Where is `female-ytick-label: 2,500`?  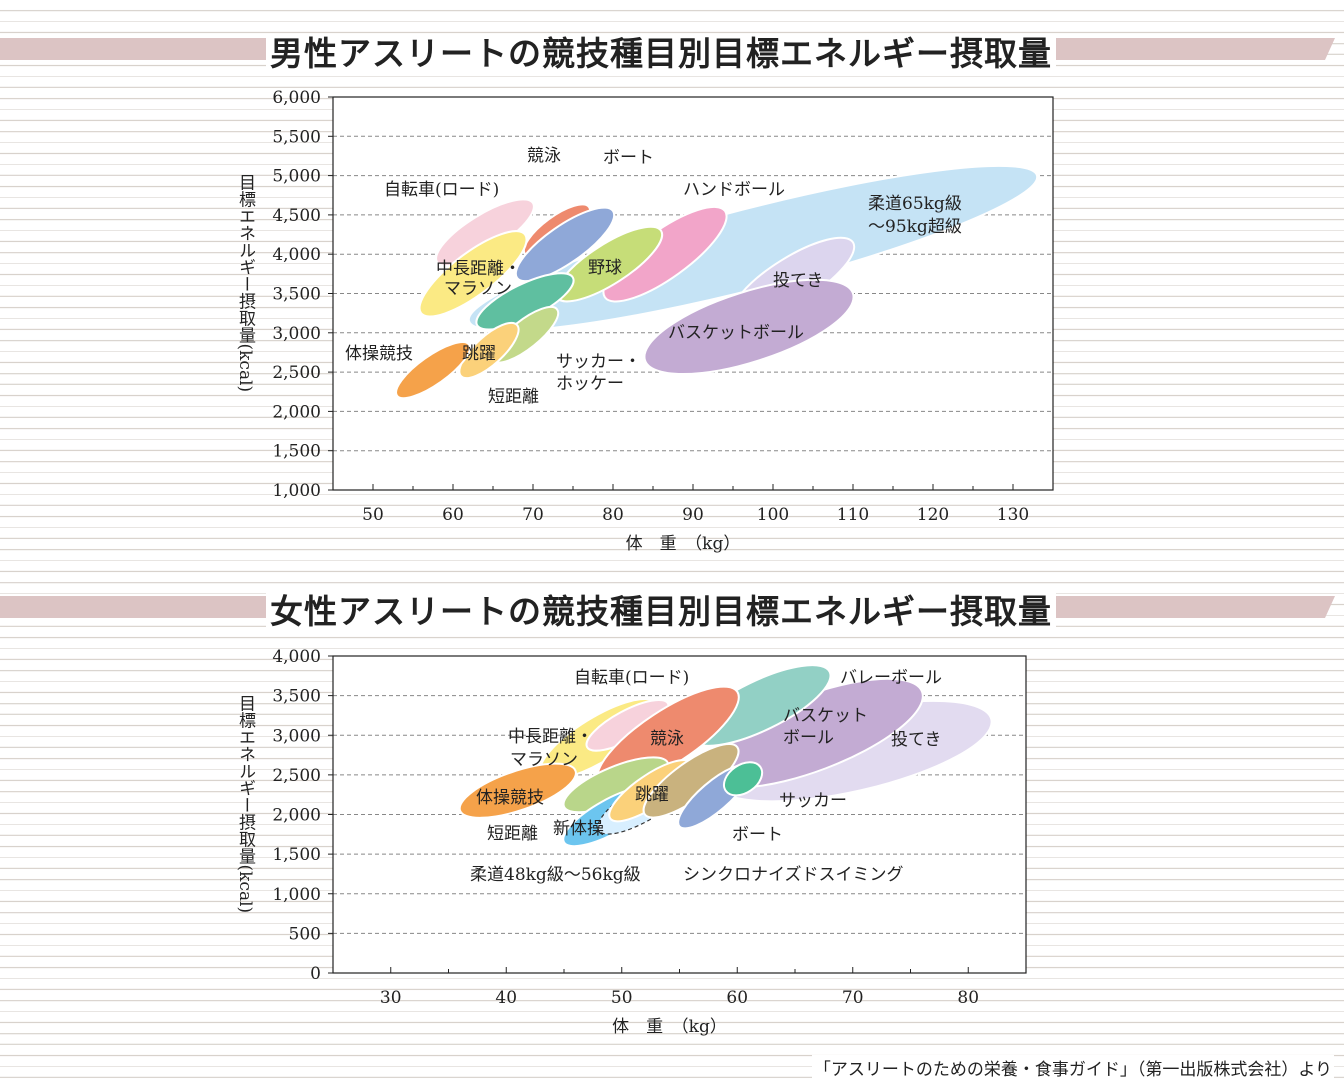 female-ytick-label: 2,500 is located at coordinates (296, 776).